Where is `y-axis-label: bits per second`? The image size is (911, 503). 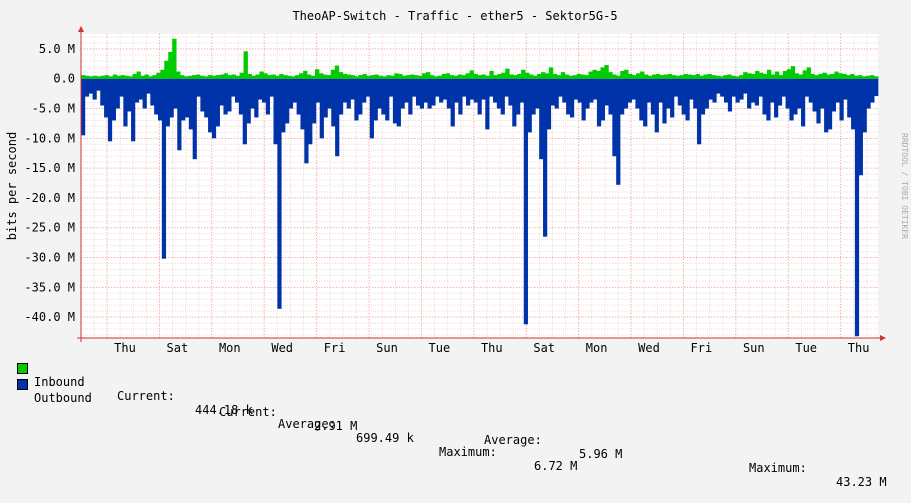 y-axis-label: bits per second is located at coordinates (12, 186).